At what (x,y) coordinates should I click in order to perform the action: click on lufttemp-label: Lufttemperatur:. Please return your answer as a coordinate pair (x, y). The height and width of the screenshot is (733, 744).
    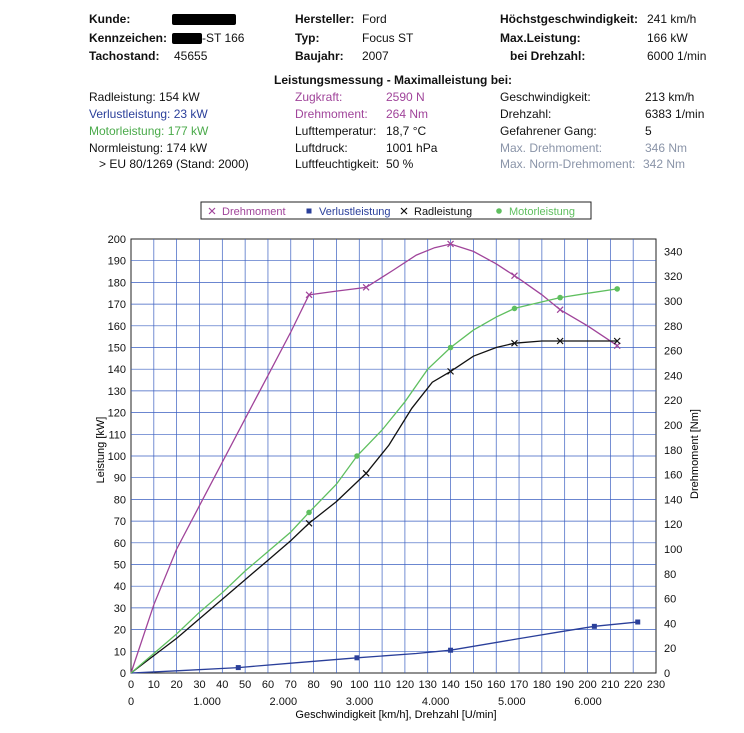
    Looking at the image, I should click on (336, 131).